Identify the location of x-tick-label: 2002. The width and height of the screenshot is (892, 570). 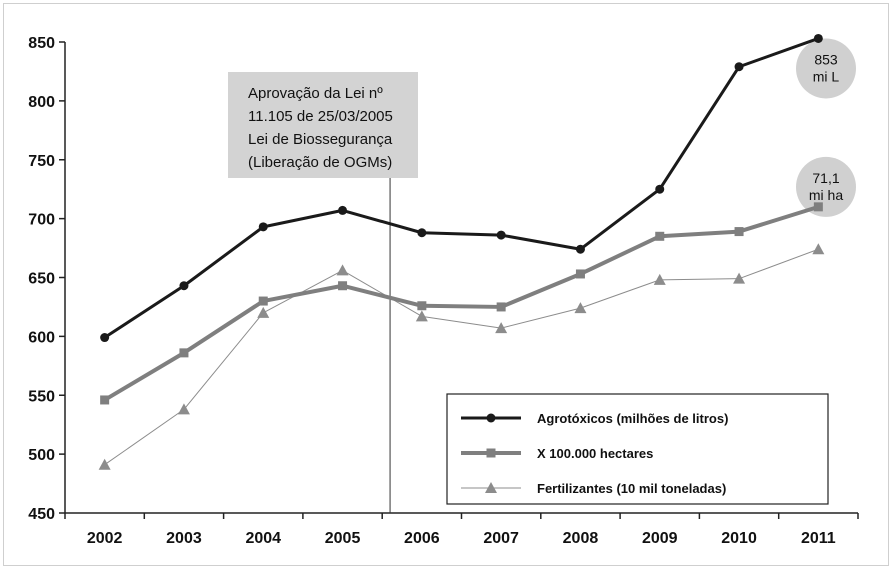
(105, 538).